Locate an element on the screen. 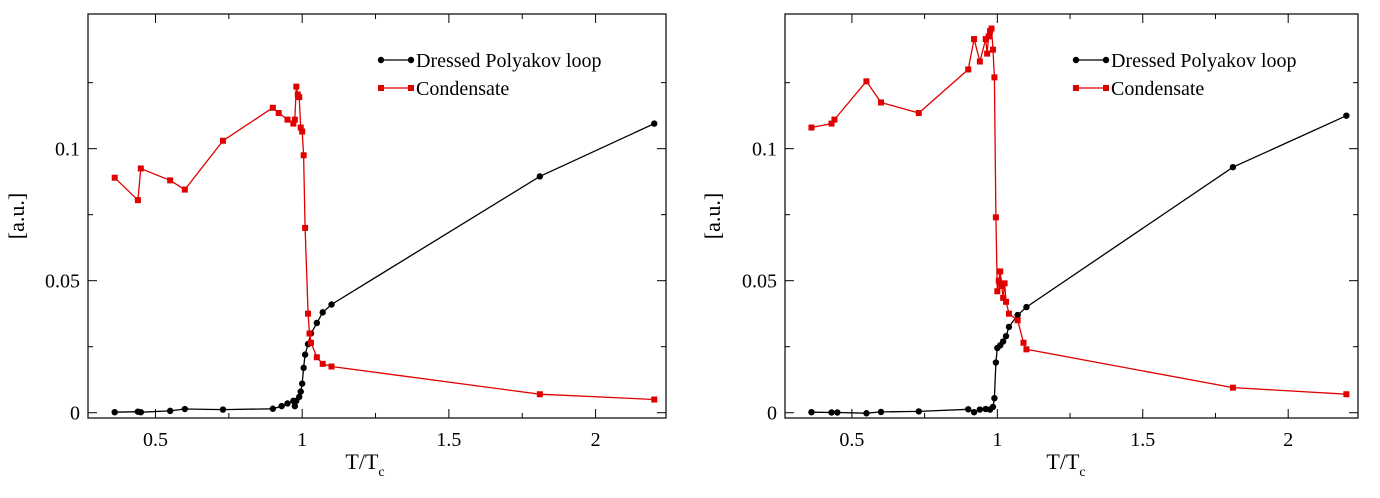 This screenshot has height=498, width=1380. y-tick-label: 0 is located at coordinates (75, 414).